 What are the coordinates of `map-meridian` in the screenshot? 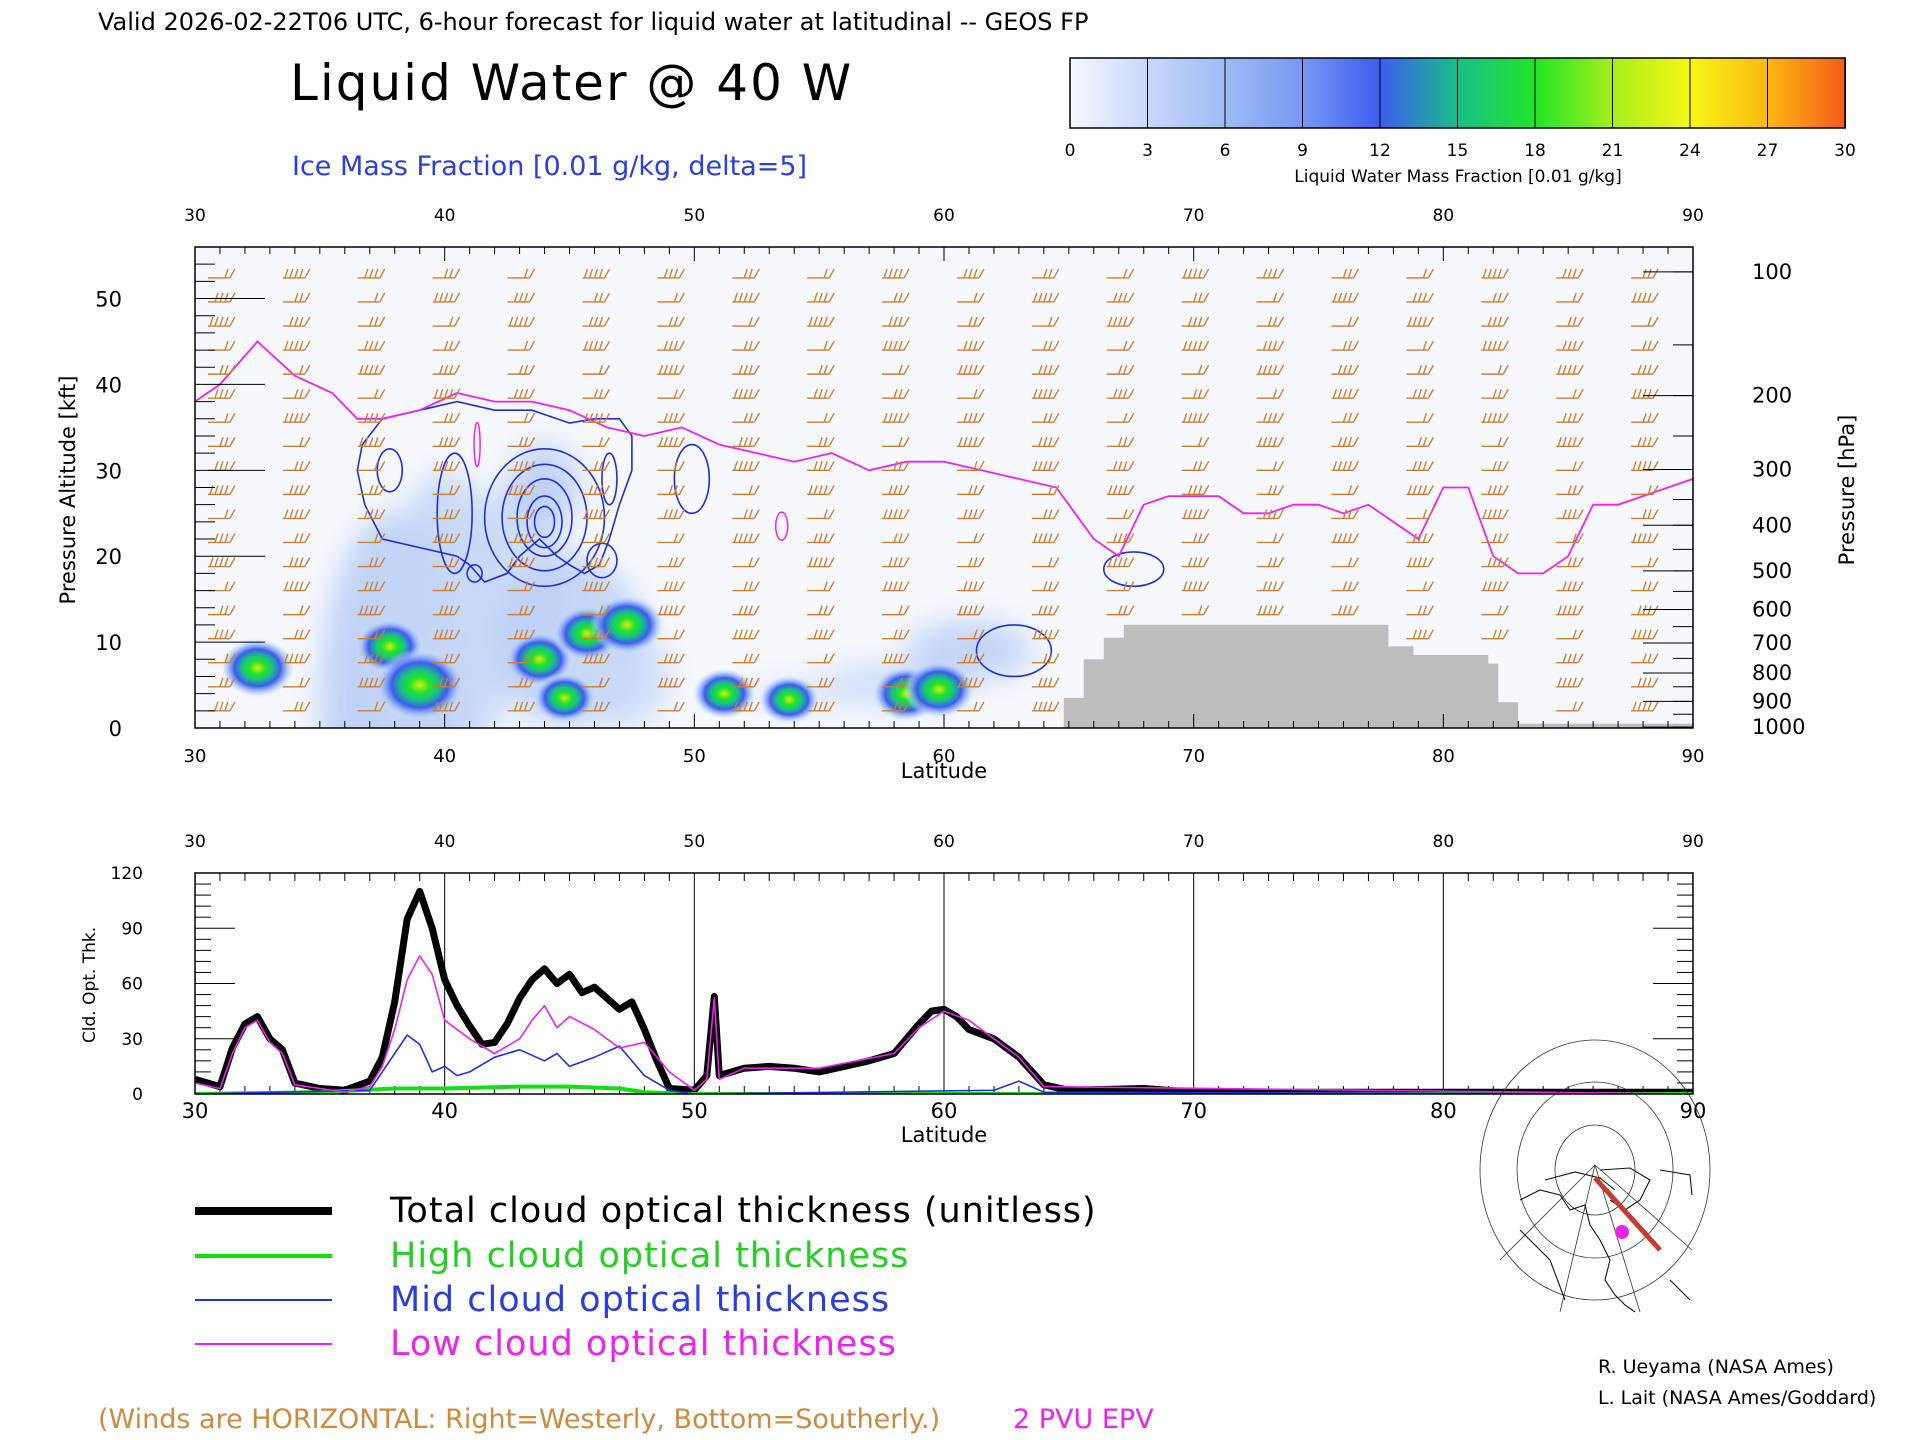 It's located at (1643, 1207).